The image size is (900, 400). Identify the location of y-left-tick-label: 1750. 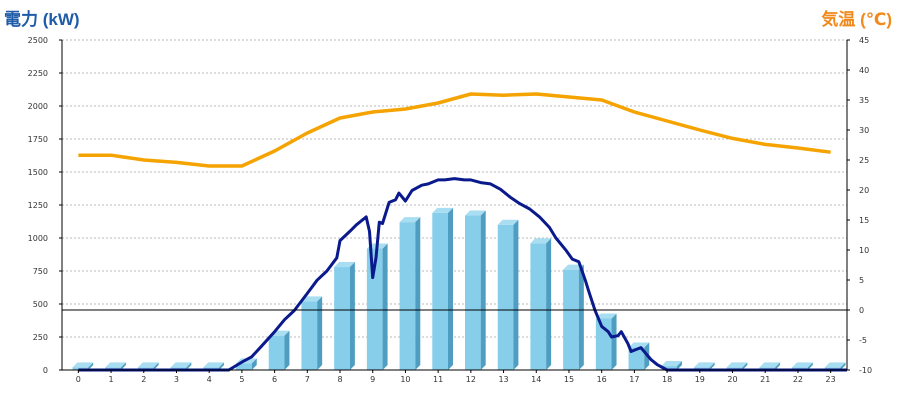
(38, 139).